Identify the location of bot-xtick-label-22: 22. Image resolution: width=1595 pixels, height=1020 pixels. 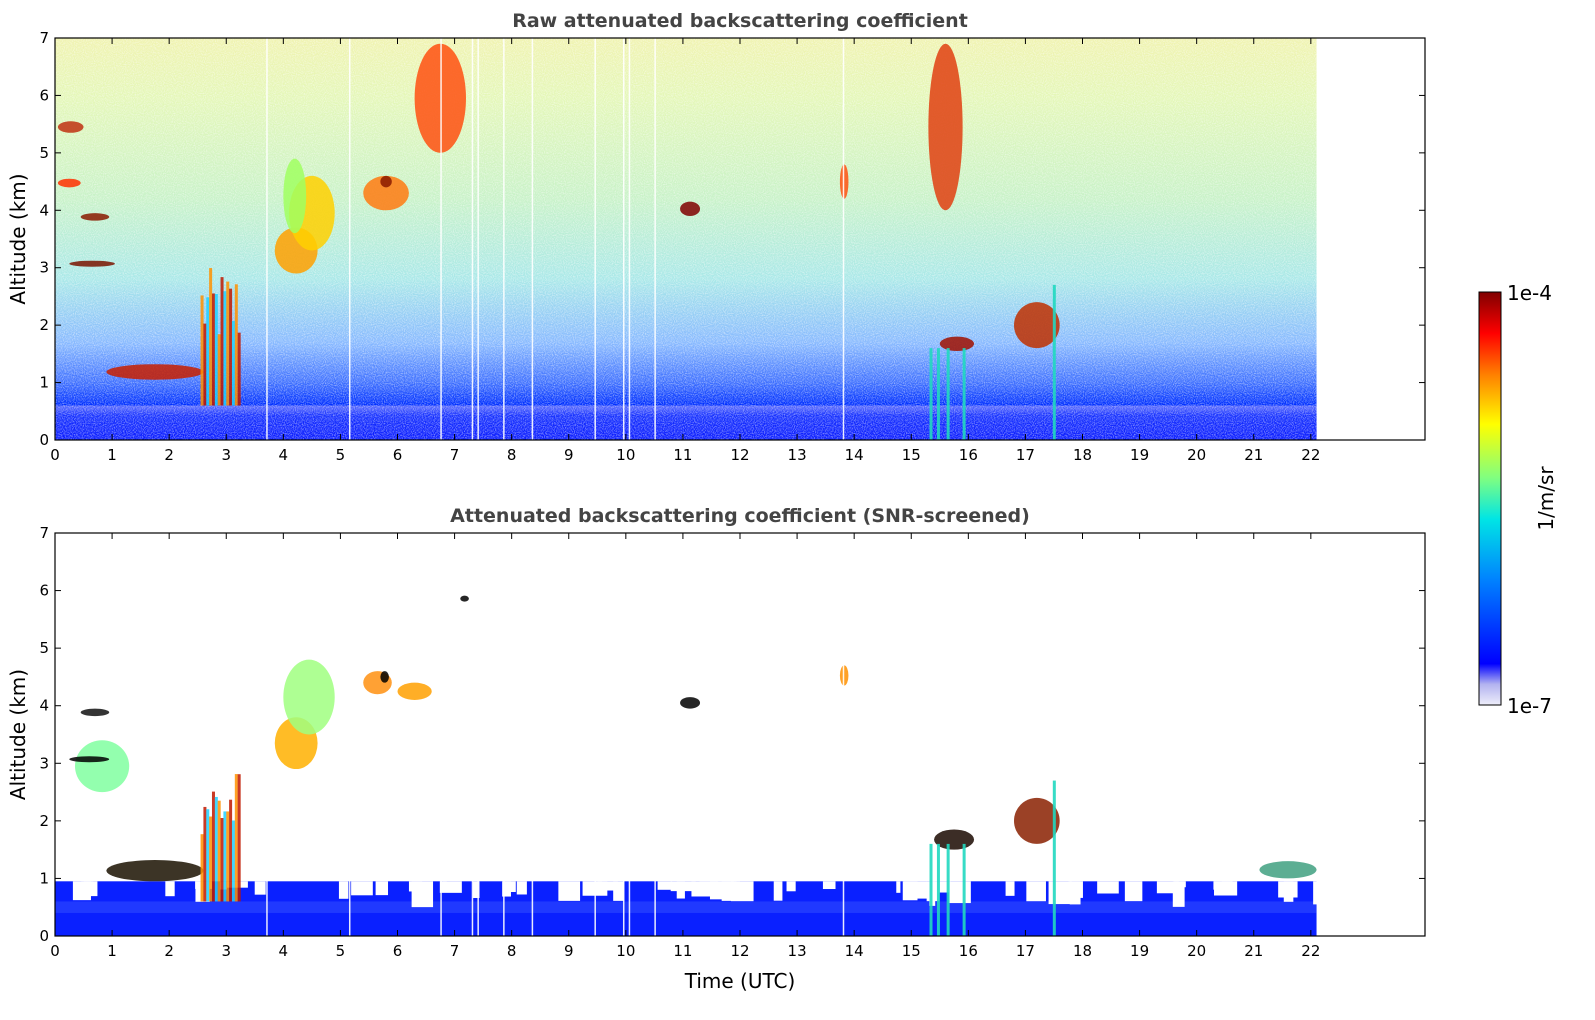
(1310, 951).